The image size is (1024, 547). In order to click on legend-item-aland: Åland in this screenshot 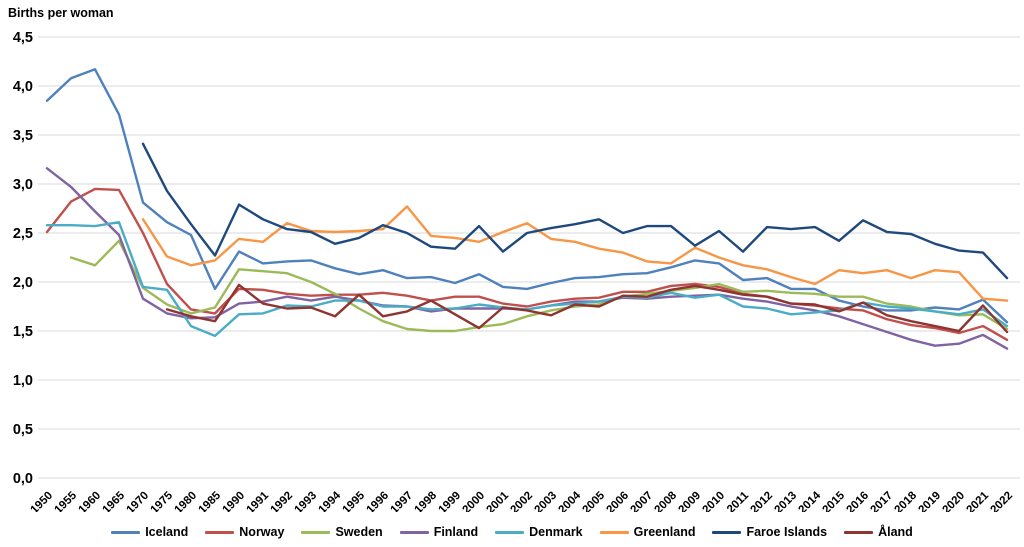, I will do `click(878, 532)`.